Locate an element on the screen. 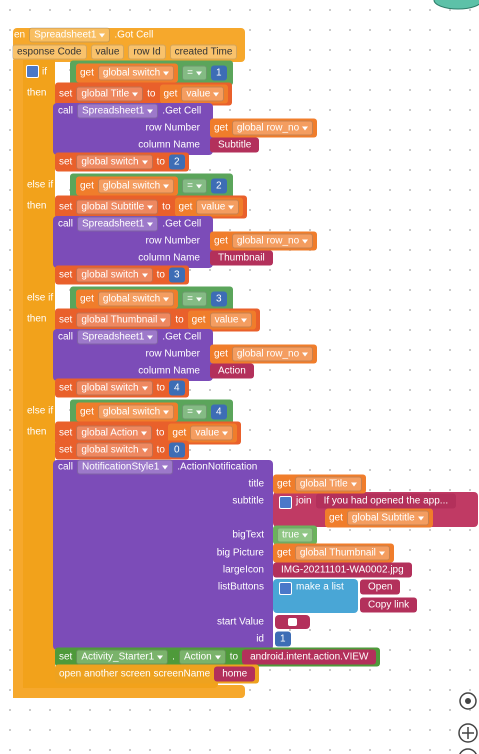 The height and width of the screenshot is (754, 479). set-block: set global switch to 3 is located at coordinates (122, 275).